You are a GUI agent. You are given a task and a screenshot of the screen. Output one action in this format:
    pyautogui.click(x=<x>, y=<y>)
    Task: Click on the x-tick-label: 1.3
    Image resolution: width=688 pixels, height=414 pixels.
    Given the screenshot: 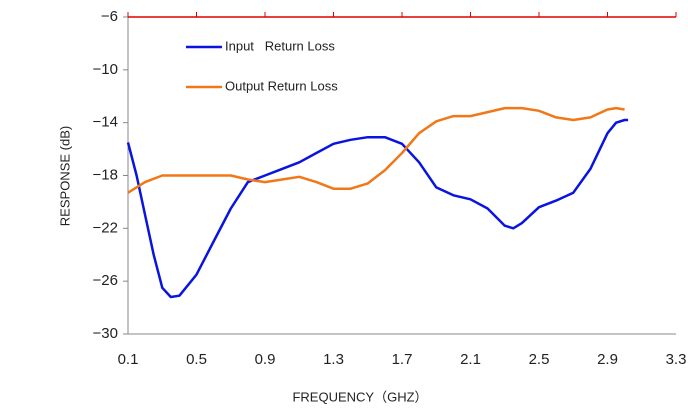 What is the action you would take?
    pyautogui.click(x=333, y=359)
    